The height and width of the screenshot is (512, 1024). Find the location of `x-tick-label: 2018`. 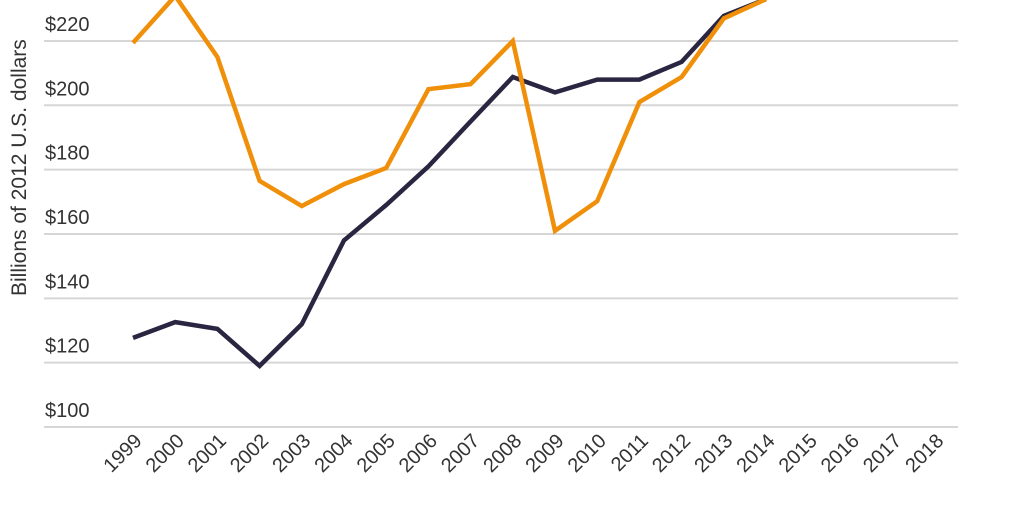

x-tick-label: 2018 is located at coordinates (924, 453).